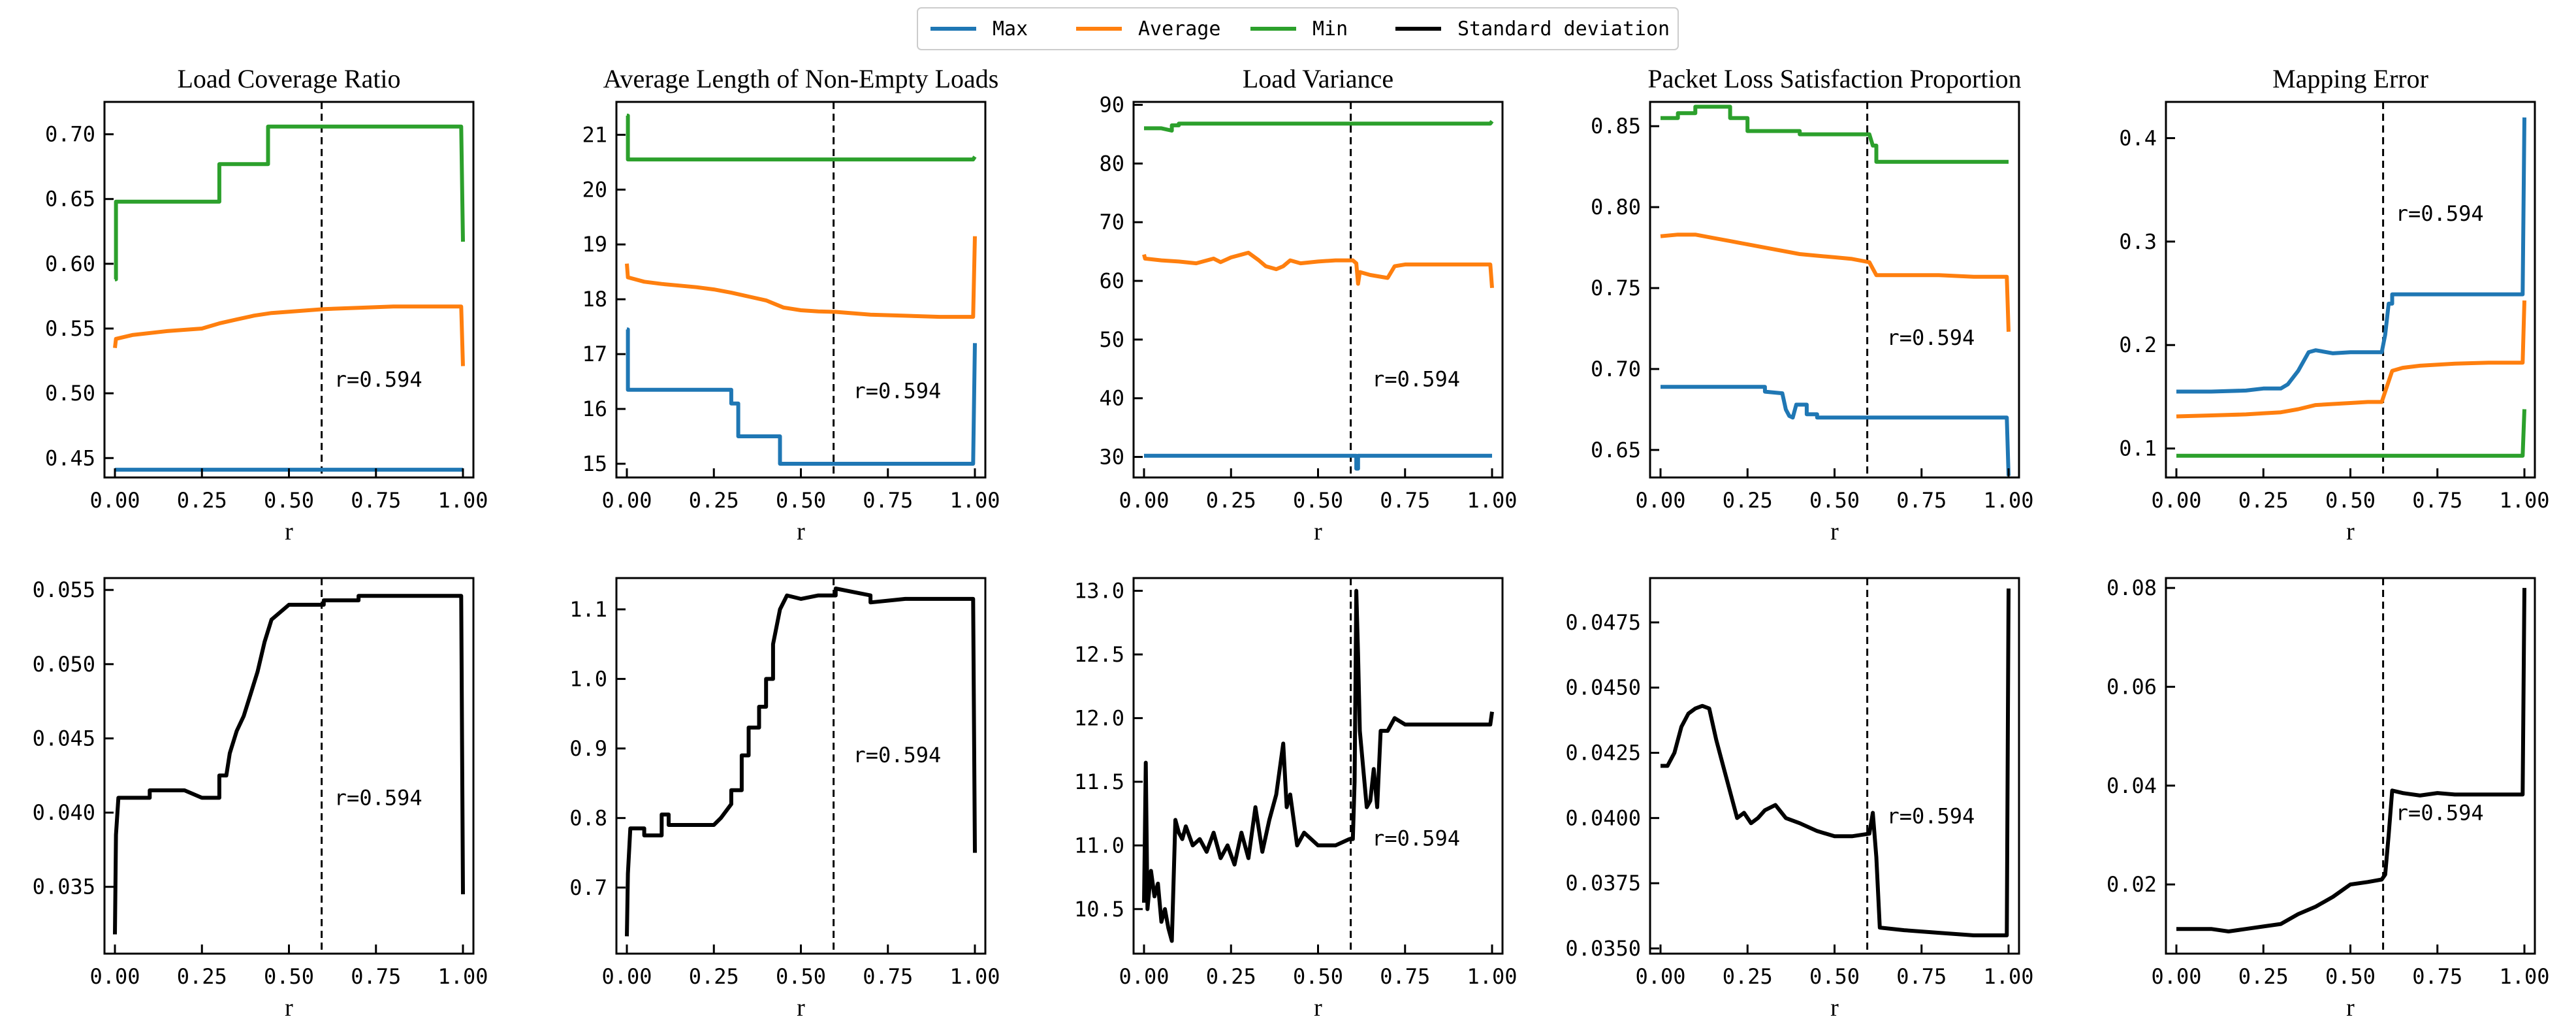  What do you see at coordinates (1112, 222) in the screenshot?
I see `y-tick-label: 70` at bounding box center [1112, 222].